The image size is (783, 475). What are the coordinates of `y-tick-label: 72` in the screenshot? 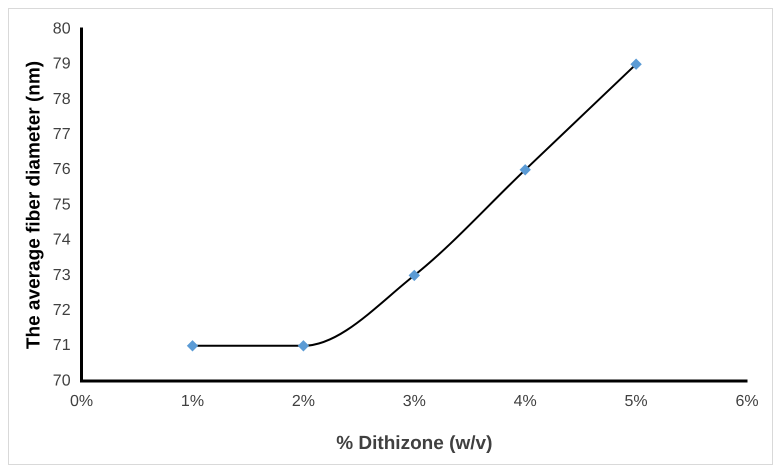 It's located at (61, 311).